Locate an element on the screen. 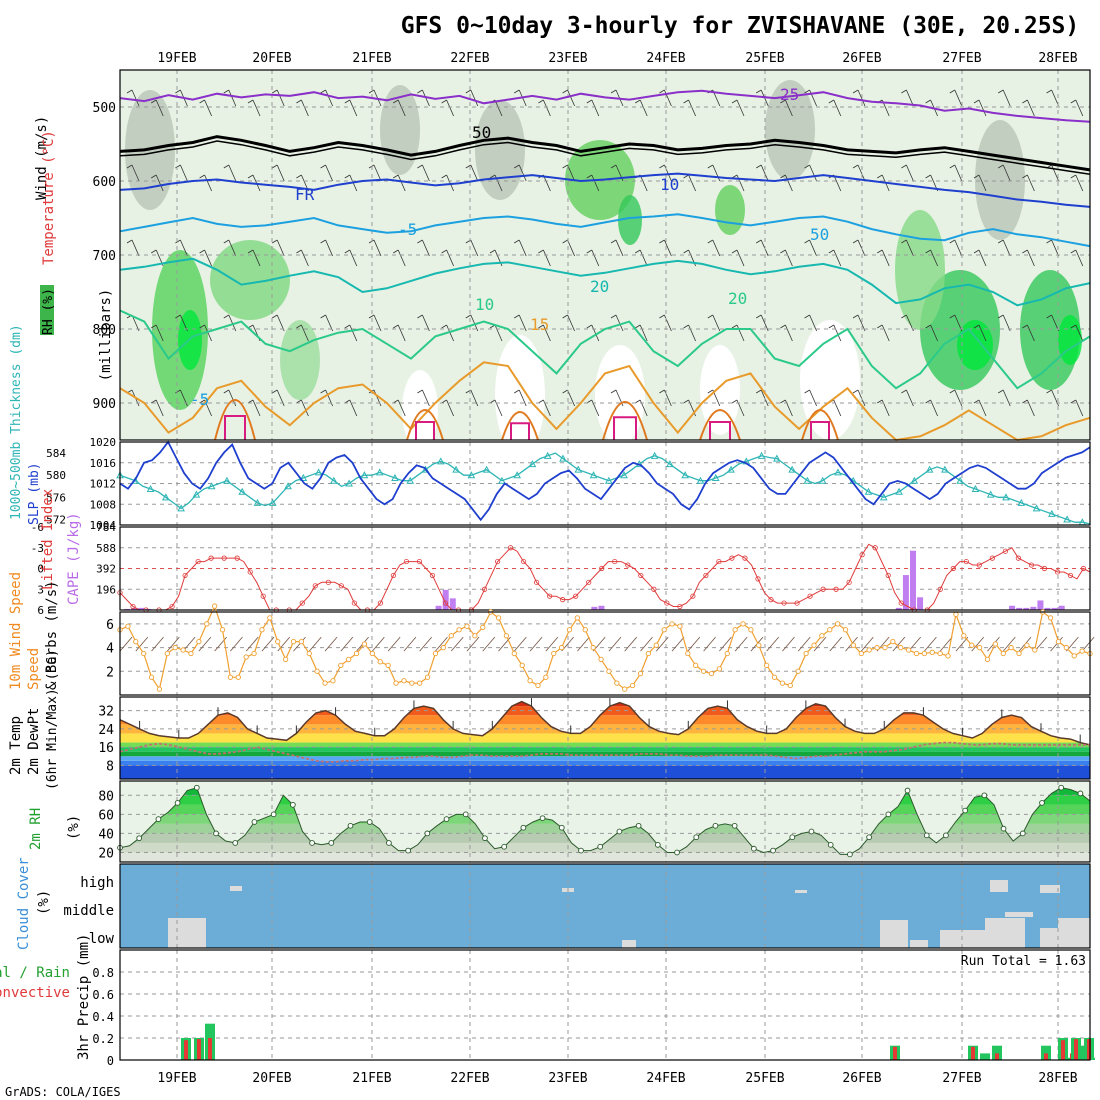 The width and height of the screenshot is (1100, 1100). p2-ytick-thk-1: 576 is located at coordinates (56, 497).